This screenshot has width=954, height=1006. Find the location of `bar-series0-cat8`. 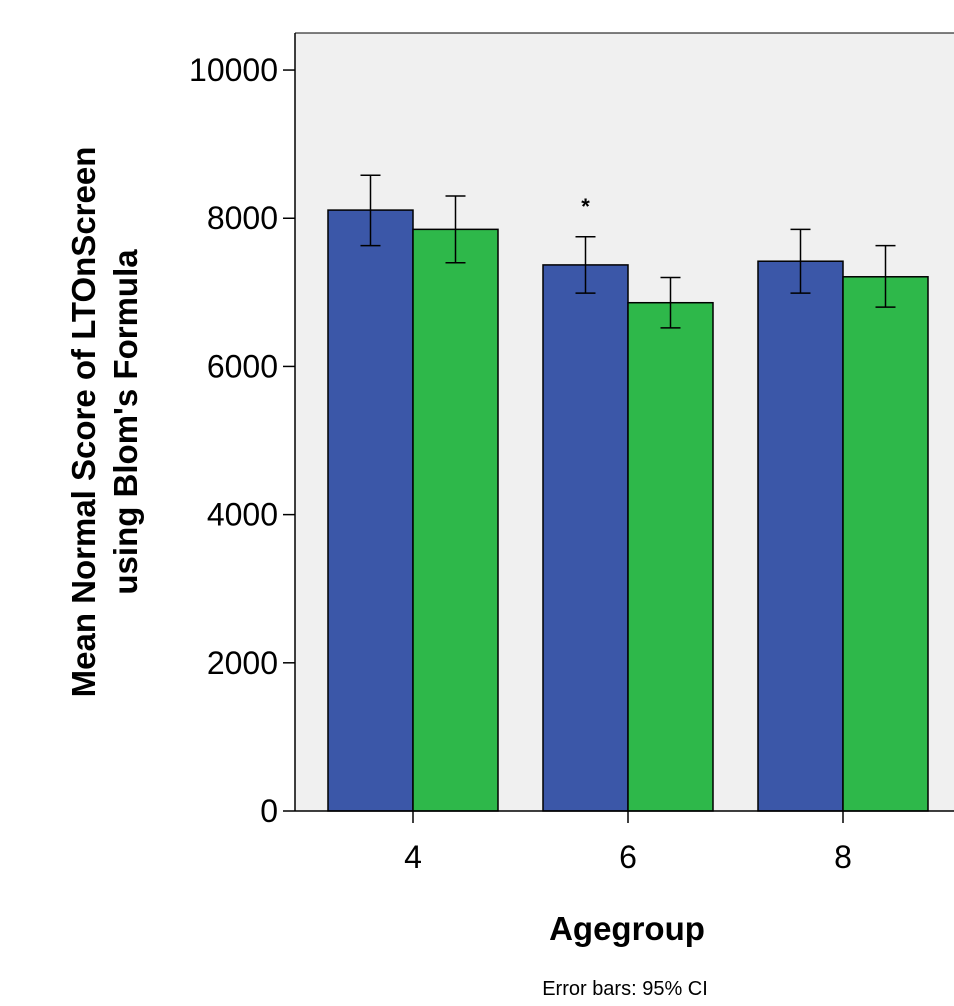

bar-series0-cat8 is located at coordinates (800, 536).